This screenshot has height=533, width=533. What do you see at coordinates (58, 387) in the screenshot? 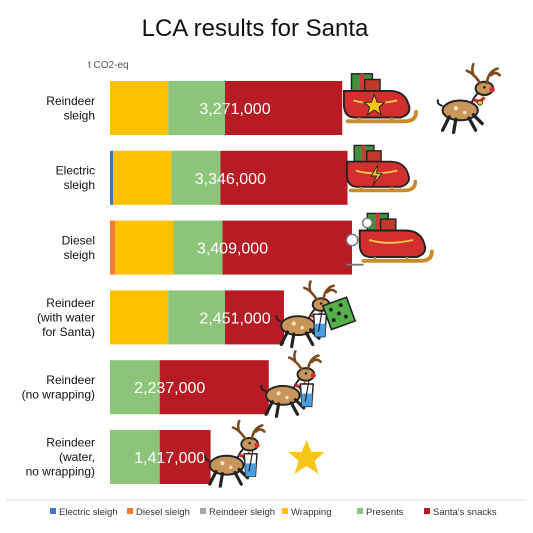
I see `category-label: Reindeer (no wrapping)` at bounding box center [58, 387].